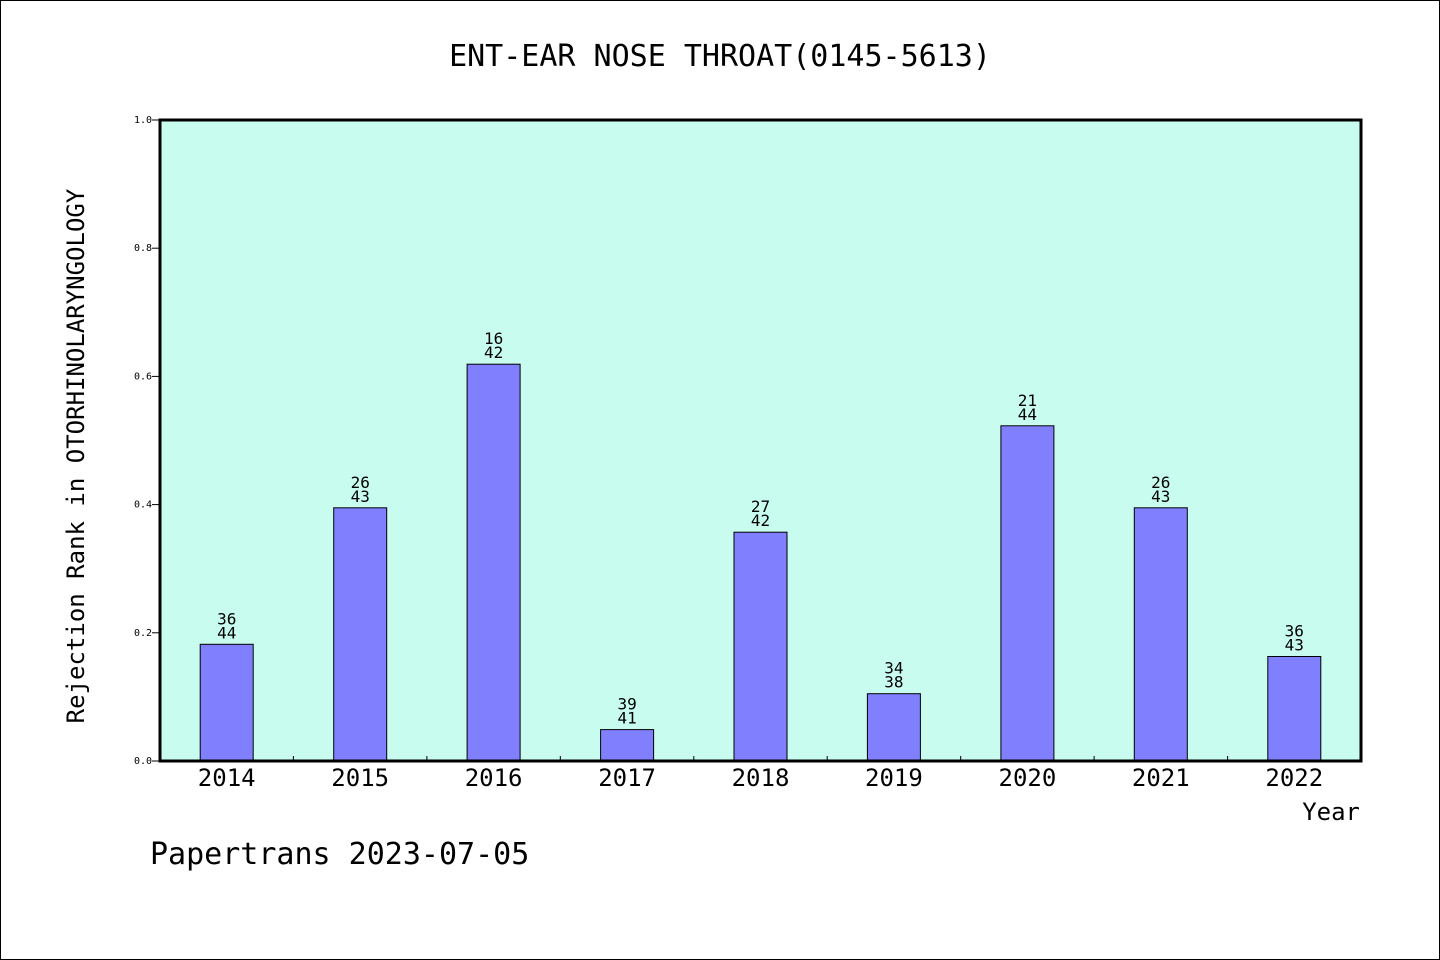 The height and width of the screenshot is (960, 1440). I want to click on bar-rank-label-2017: 39, so click(626, 704).